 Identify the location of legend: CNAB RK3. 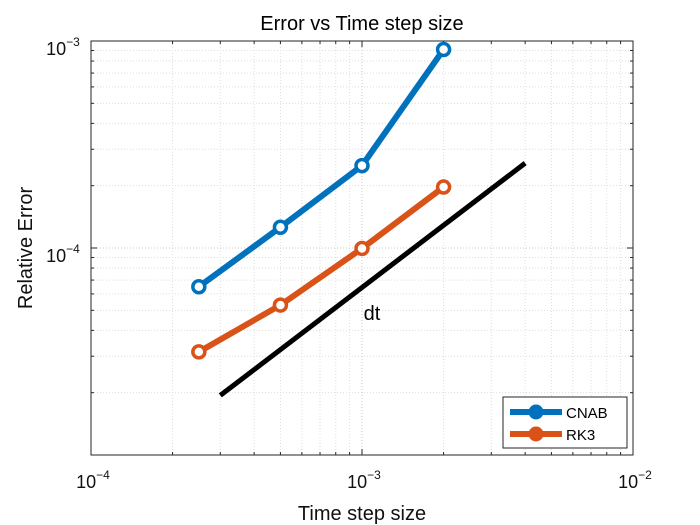
(565, 422).